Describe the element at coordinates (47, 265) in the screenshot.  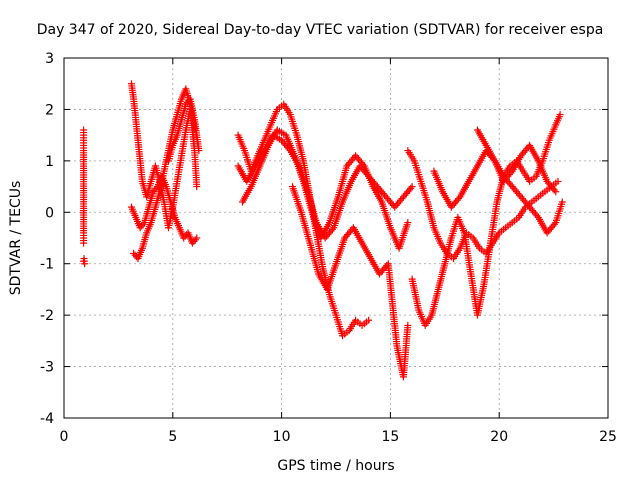
I see `y-tick-label: -1` at that location.